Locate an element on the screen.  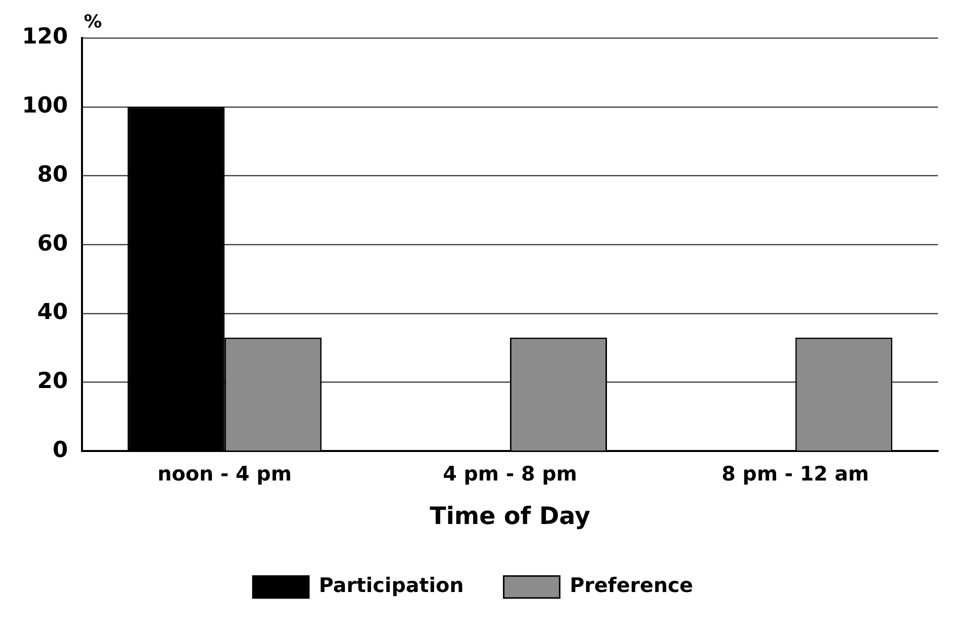
y-tick-label: 20 is located at coordinates (52, 381).